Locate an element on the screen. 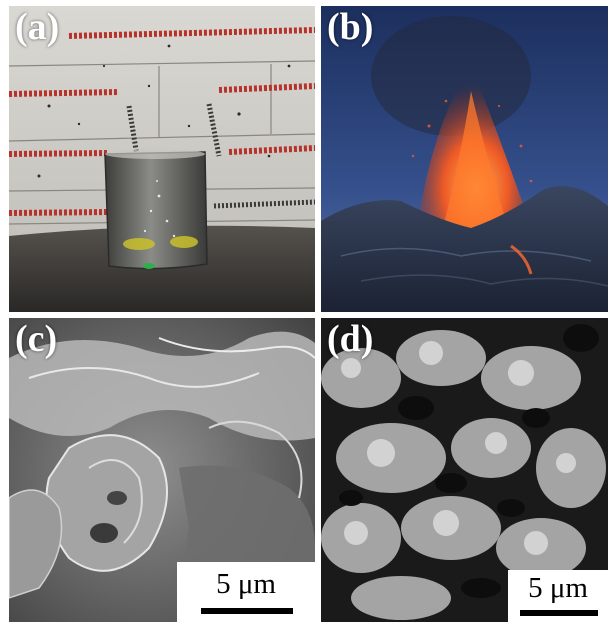 This screenshot has width=614, height=622. panel-label-d: (d) is located at coordinates (350, 339).